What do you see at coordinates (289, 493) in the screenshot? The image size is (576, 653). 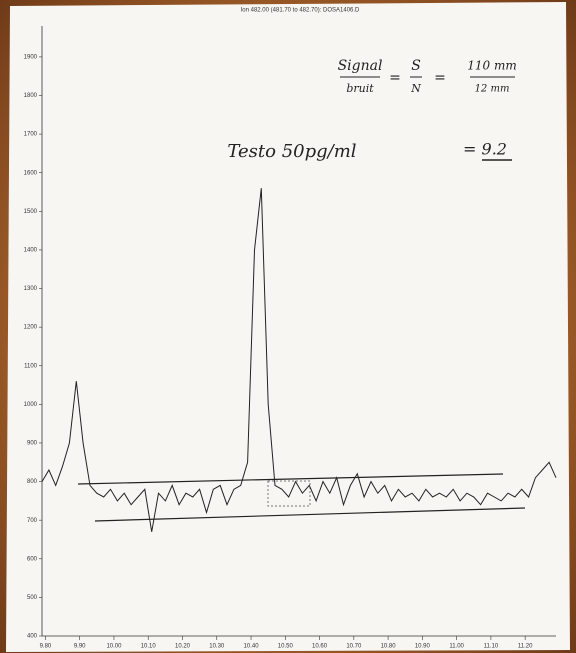 I see `peak-box` at bounding box center [289, 493].